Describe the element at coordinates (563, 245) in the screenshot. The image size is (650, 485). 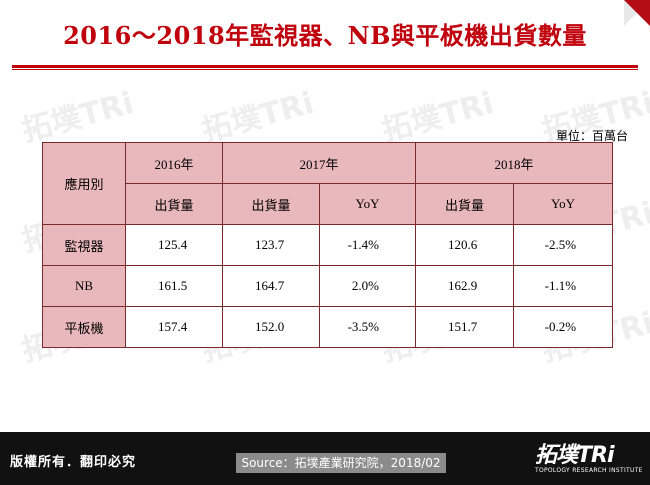
I see `cell-yoy-2018: -2.5%` at that location.